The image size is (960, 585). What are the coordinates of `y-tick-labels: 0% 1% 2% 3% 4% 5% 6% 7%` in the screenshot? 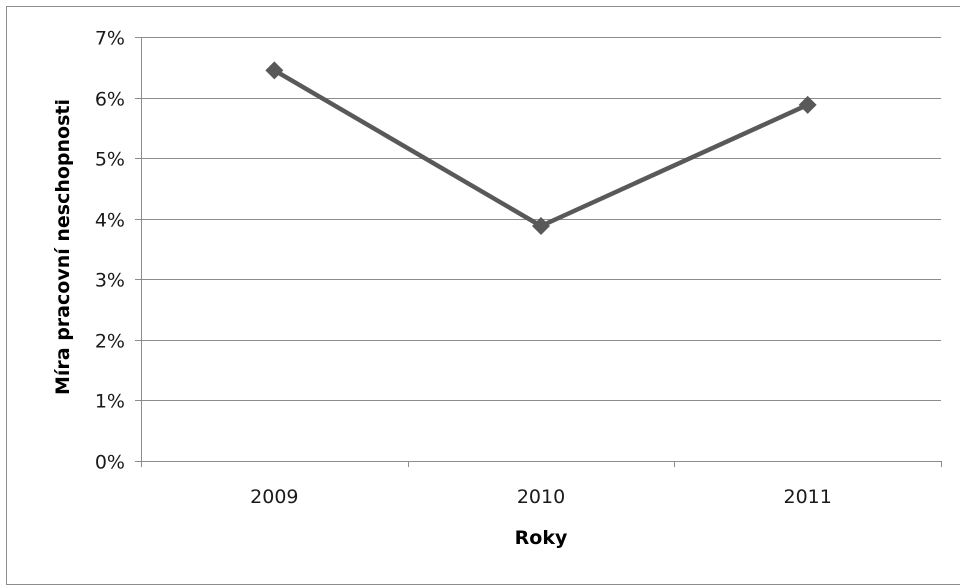 It's located at (110, 251).